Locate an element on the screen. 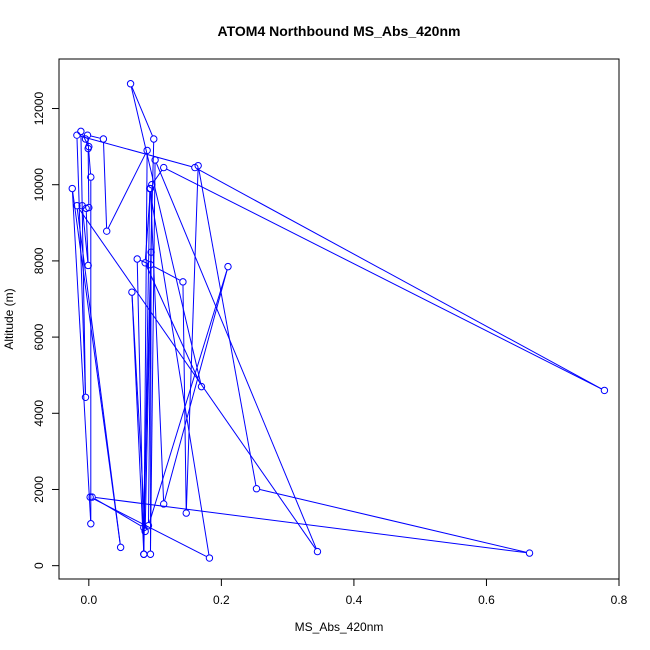 This screenshot has height=650, width=650. y-tick-label: 12000 is located at coordinates (39, 109).